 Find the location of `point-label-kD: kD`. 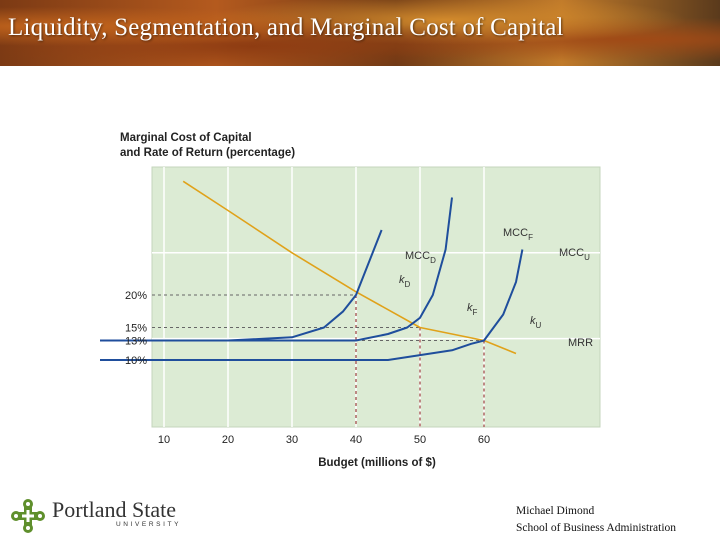

point-label-kD: kD is located at coordinates (405, 281).